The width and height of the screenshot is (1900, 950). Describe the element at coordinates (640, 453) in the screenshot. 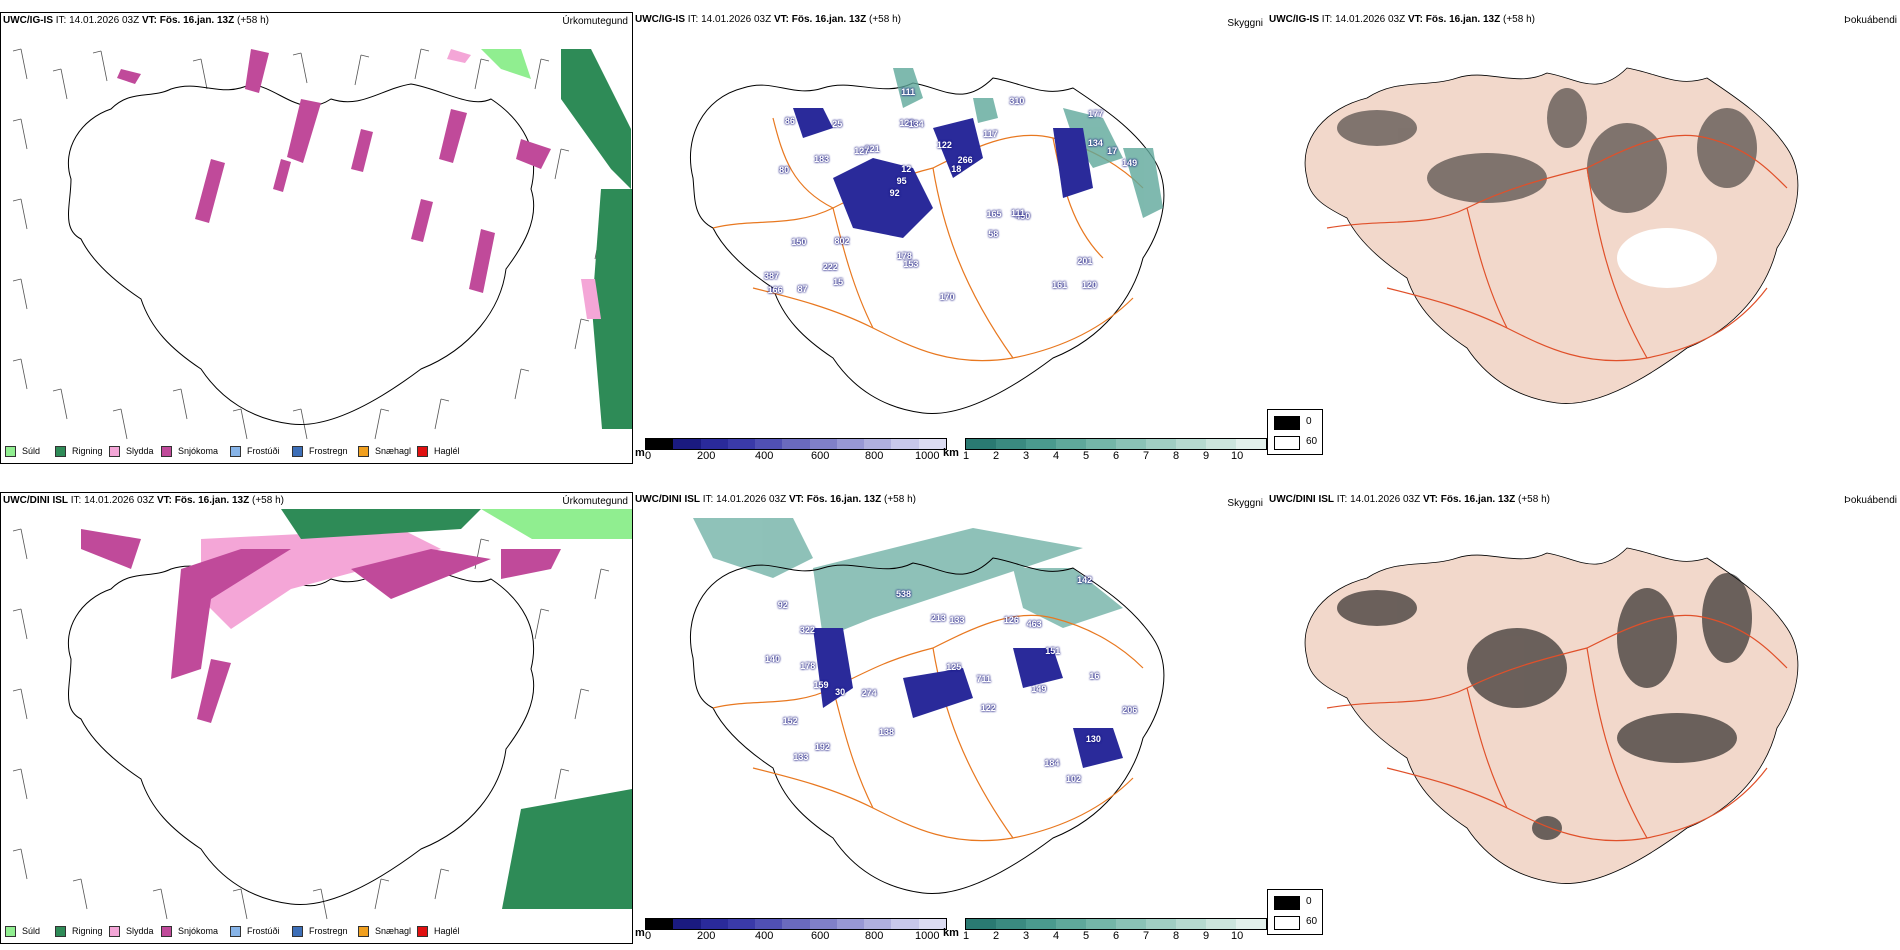

I see `ceiling-unit: m` at that location.